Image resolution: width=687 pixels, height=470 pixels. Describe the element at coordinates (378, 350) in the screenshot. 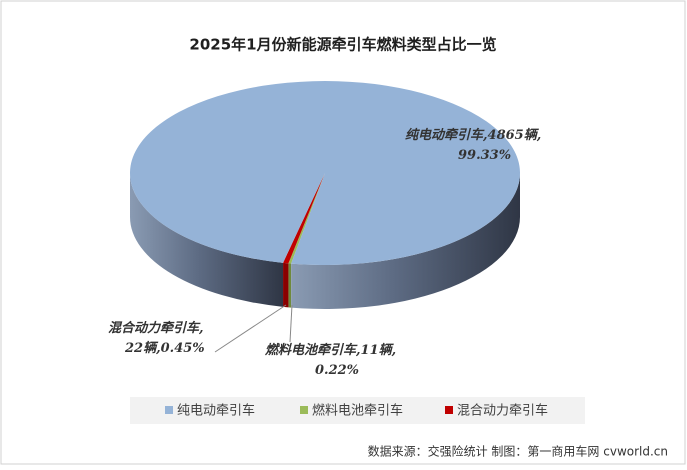

I see `value-label: 11辆` at that location.